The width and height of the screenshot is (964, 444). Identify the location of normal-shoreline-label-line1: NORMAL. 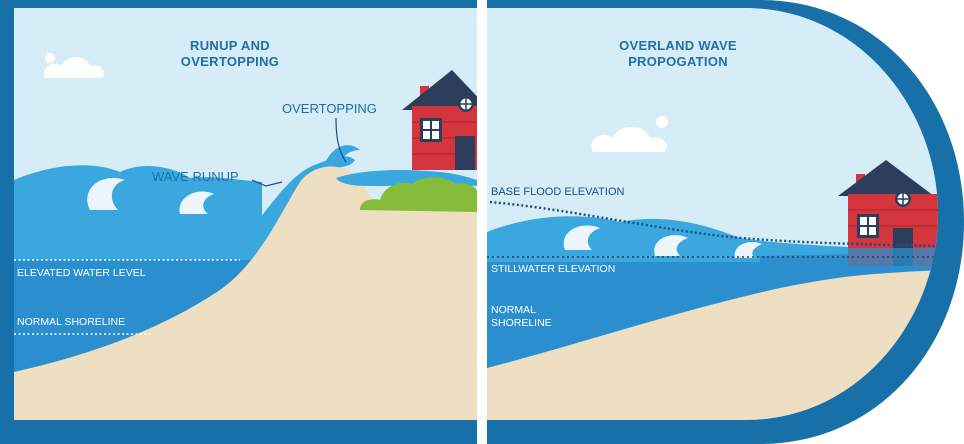
(513, 310).